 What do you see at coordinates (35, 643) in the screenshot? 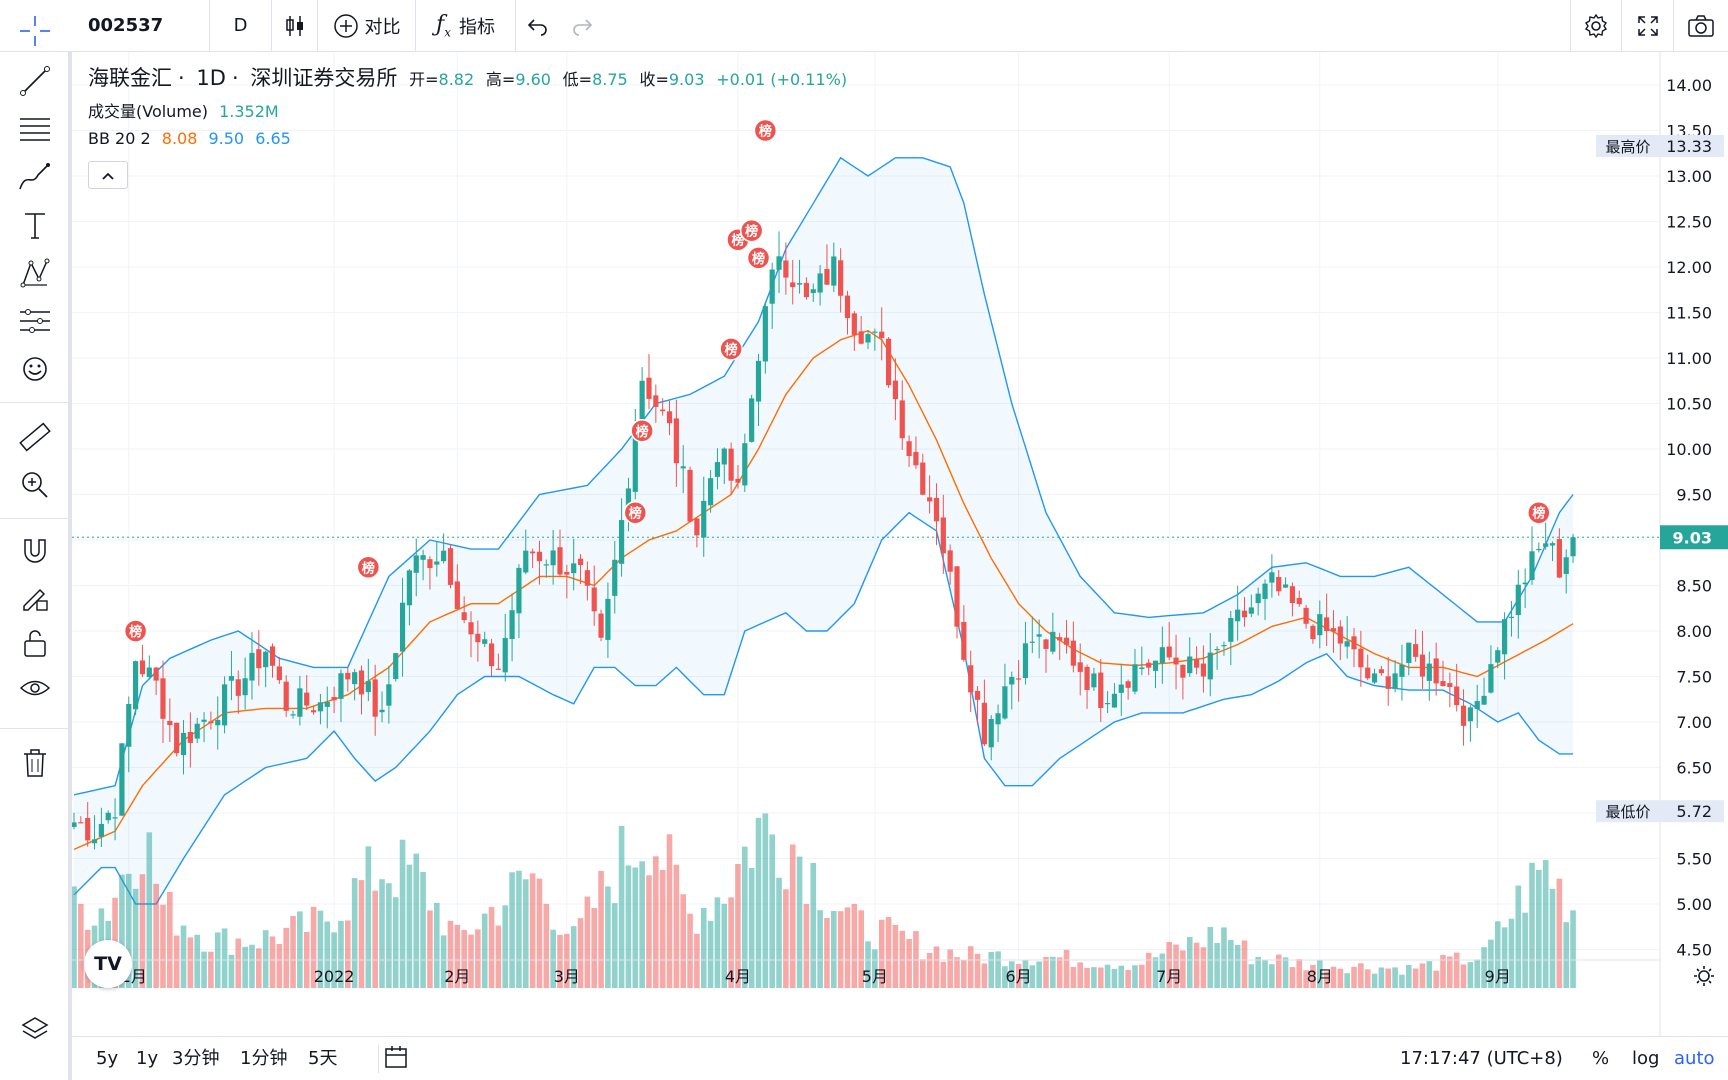
I see `lock-icon` at bounding box center [35, 643].